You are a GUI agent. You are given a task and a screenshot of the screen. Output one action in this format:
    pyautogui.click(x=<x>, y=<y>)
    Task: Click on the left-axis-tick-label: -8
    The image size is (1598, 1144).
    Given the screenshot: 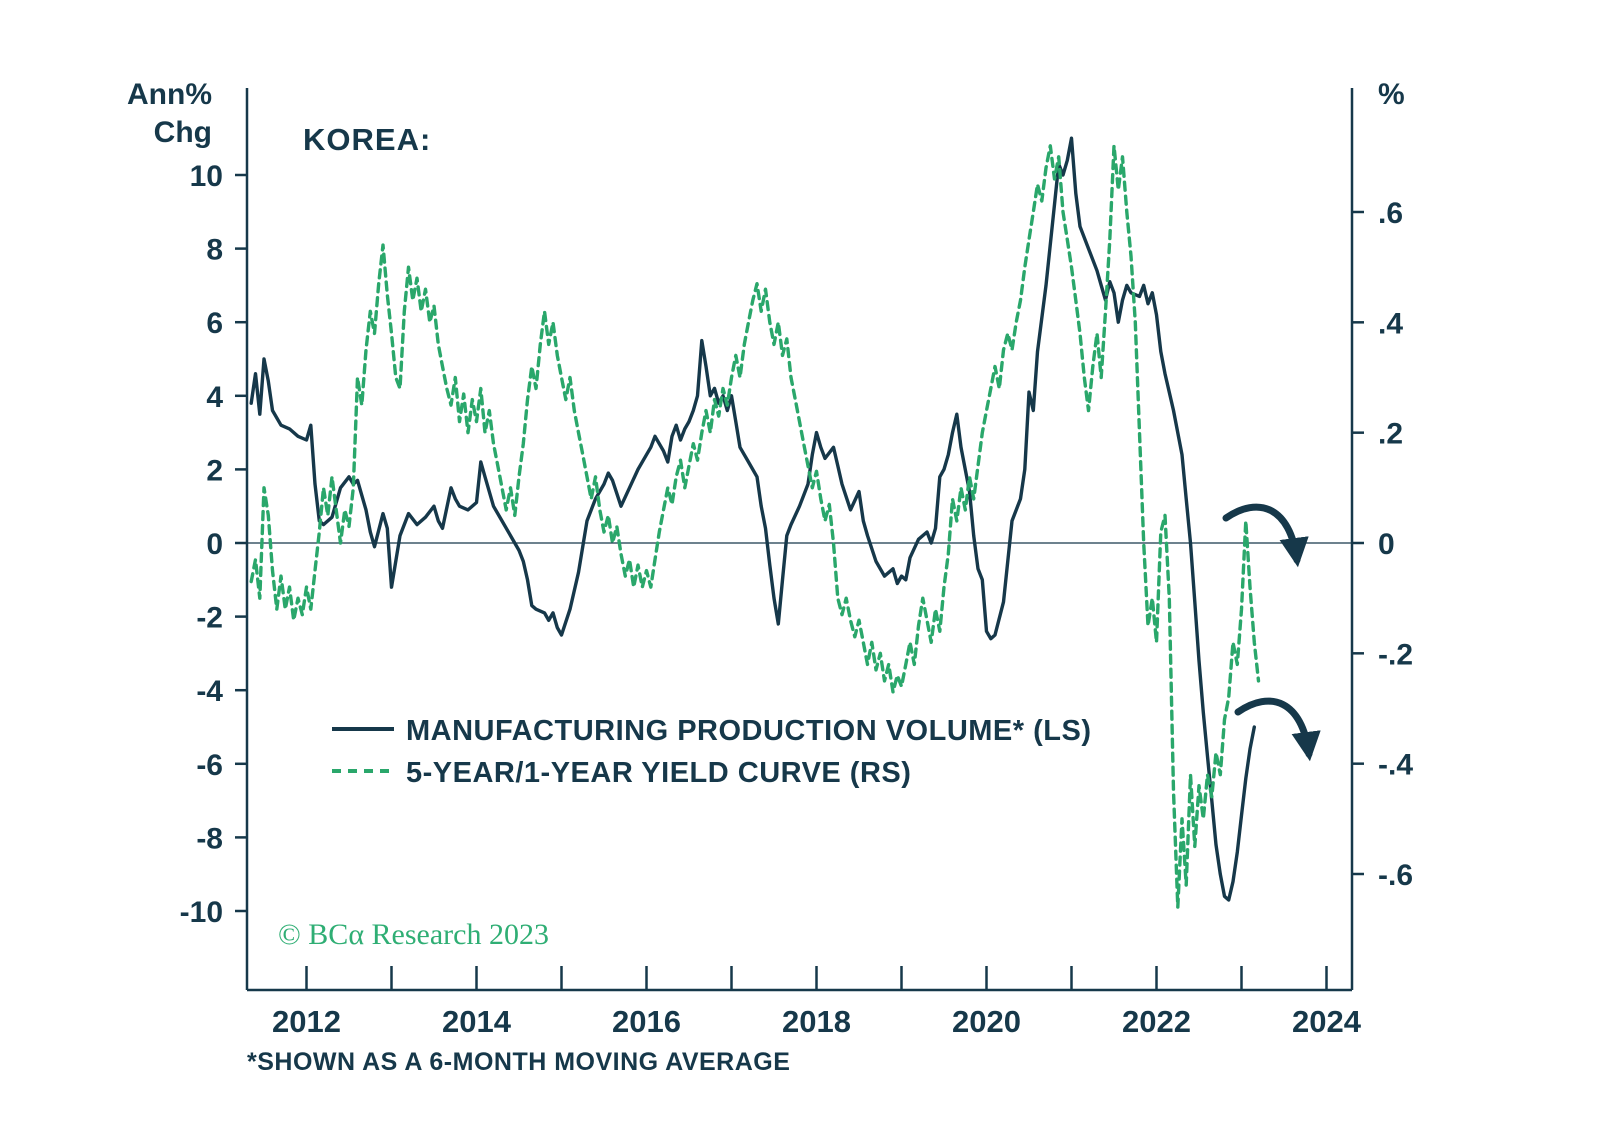 What is the action you would take?
    pyautogui.click(x=209, y=838)
    